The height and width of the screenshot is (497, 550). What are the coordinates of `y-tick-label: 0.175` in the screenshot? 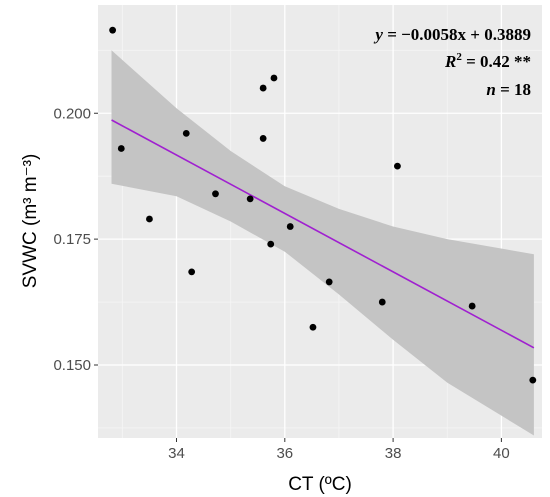 It's located at (72, 239).